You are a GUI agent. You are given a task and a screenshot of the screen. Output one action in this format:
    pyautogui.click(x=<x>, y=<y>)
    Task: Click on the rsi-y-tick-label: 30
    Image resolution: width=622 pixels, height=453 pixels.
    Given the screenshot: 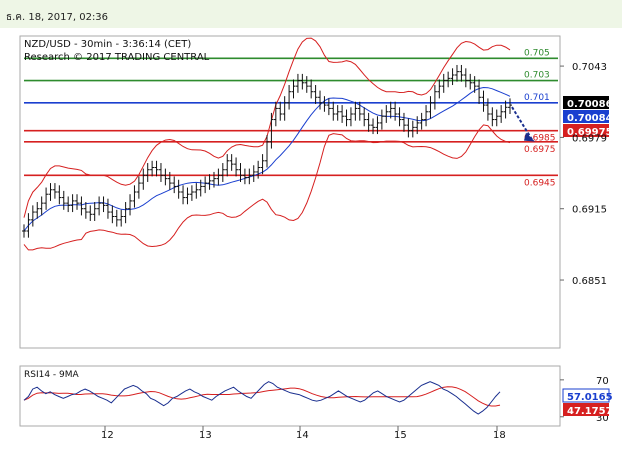 What is the action you would take?
    pyautogui.click(x=602, y=418)
    